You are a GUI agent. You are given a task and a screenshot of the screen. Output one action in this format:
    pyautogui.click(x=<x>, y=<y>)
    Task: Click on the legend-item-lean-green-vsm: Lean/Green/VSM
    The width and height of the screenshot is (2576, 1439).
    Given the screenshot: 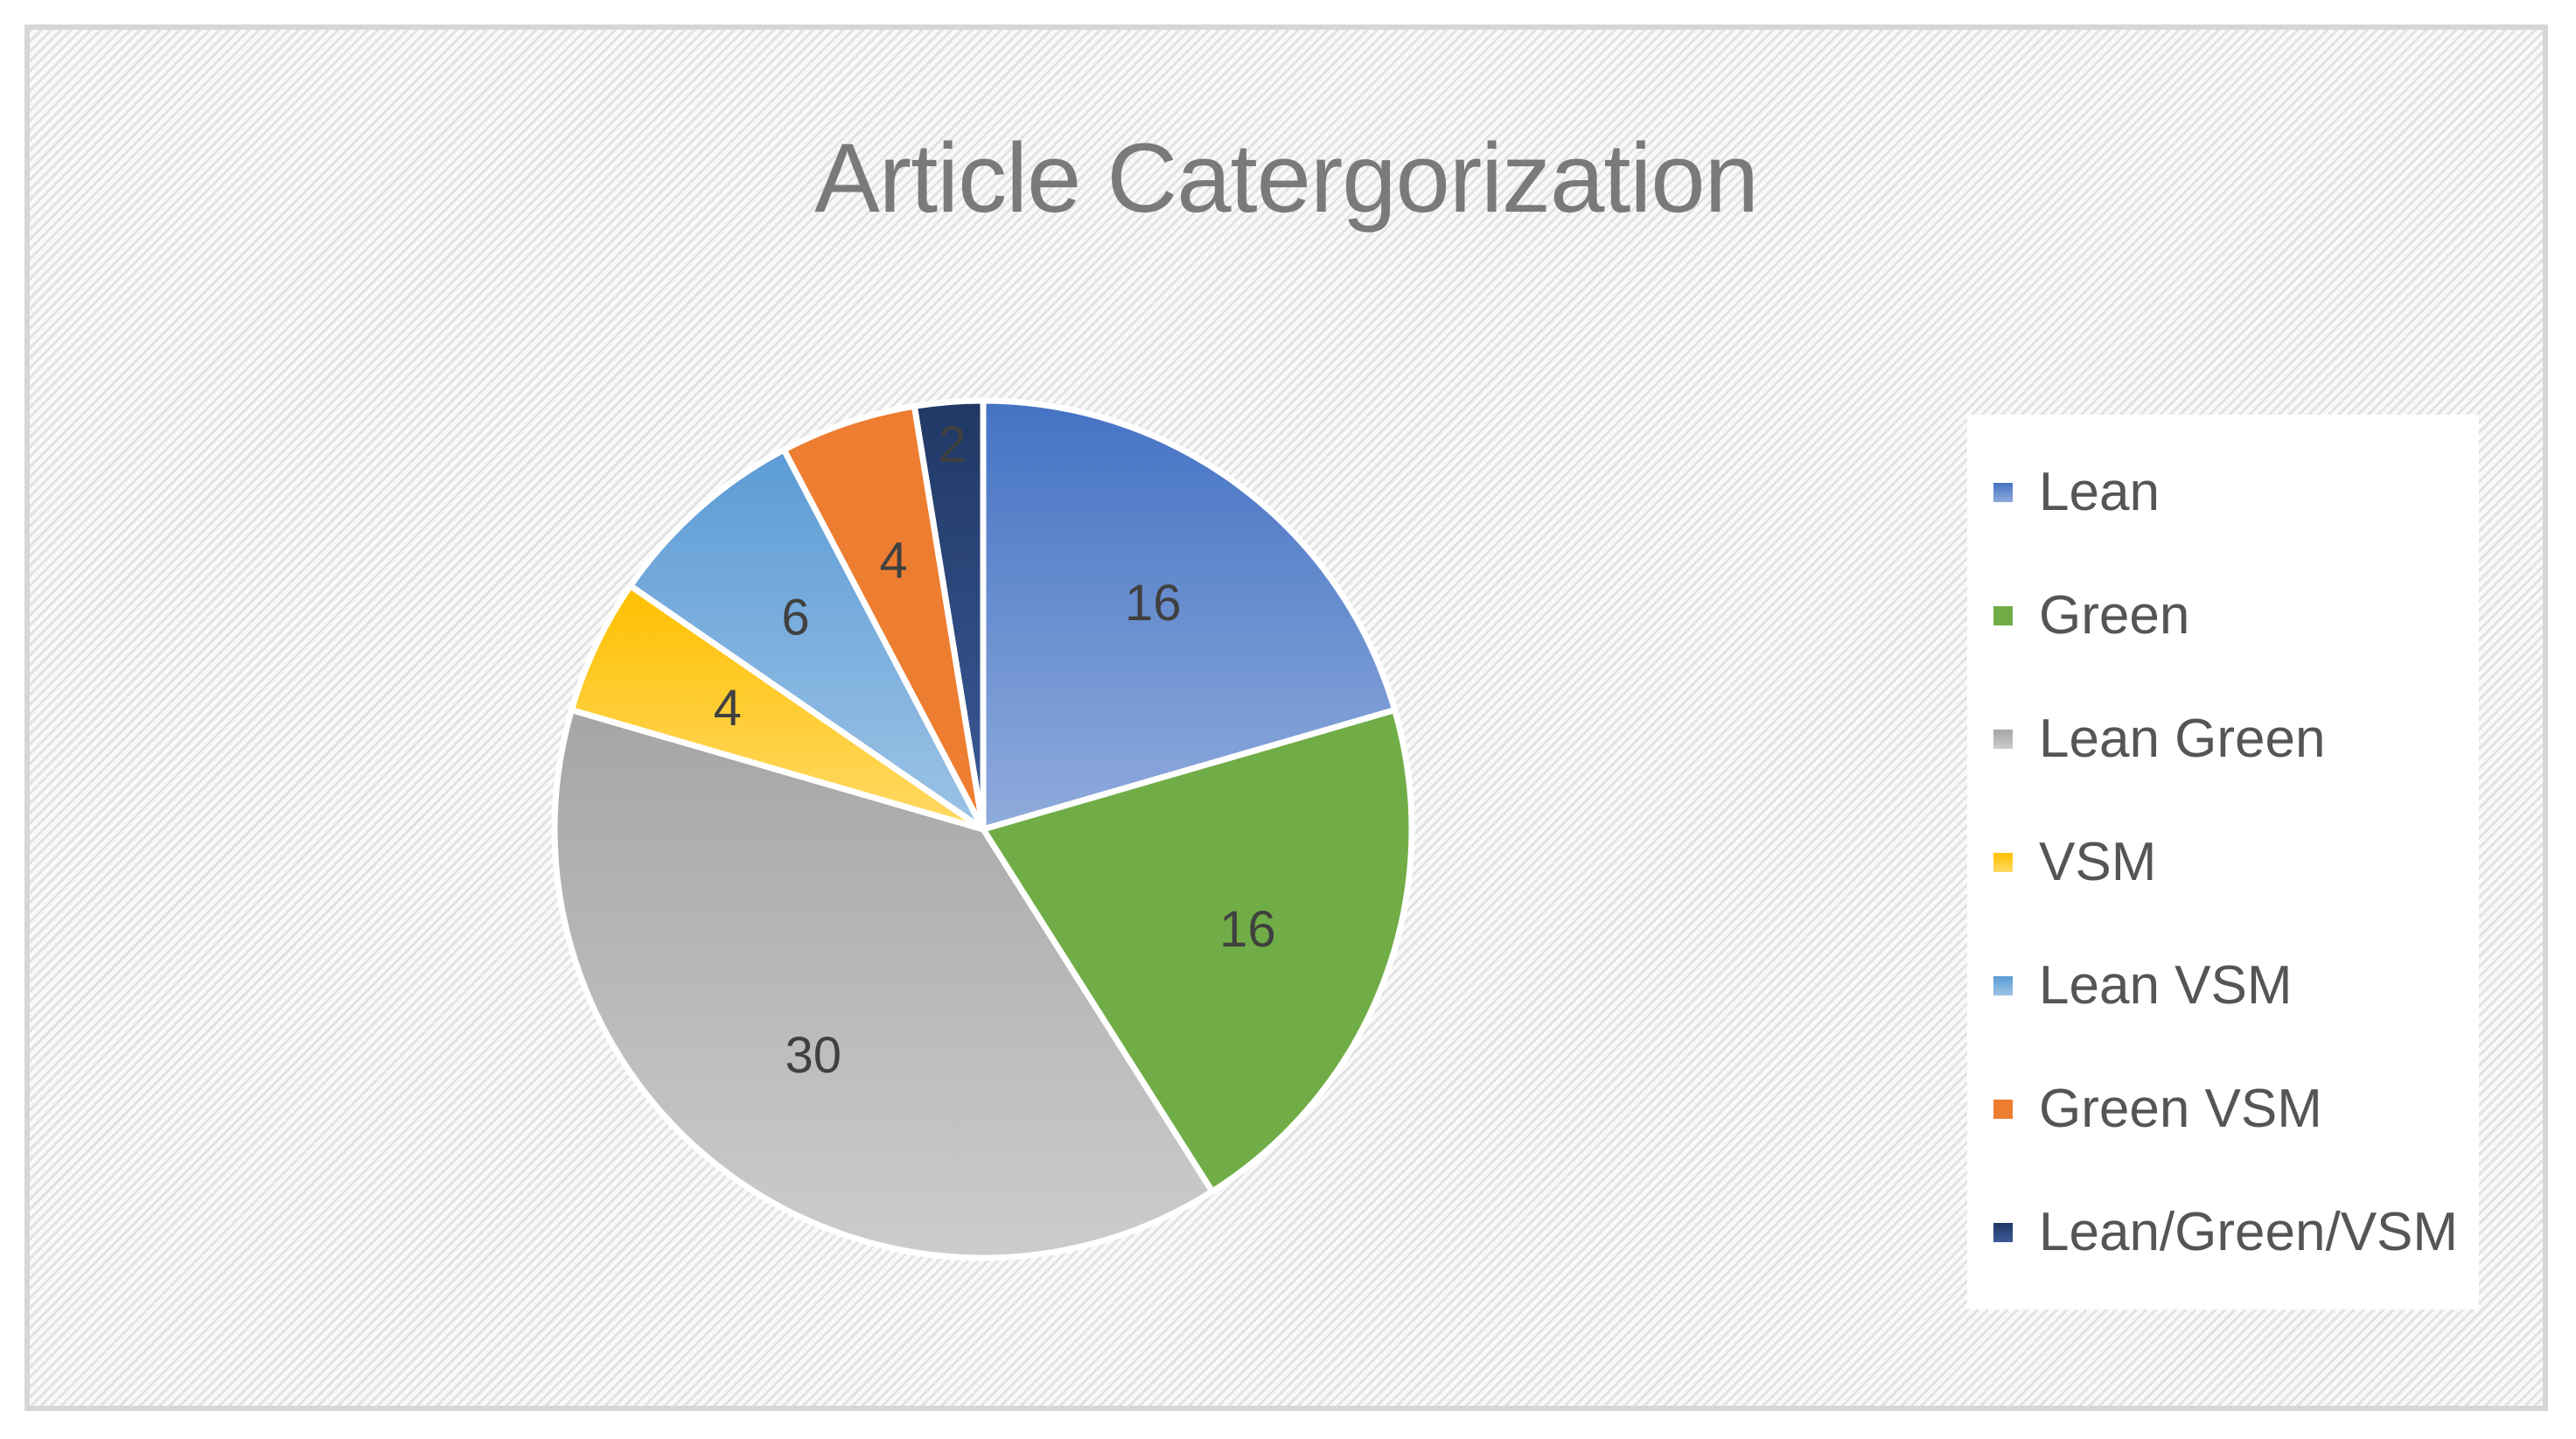 What is the action you would take?
    pyautogui.click(x=2225, y=1232)
    